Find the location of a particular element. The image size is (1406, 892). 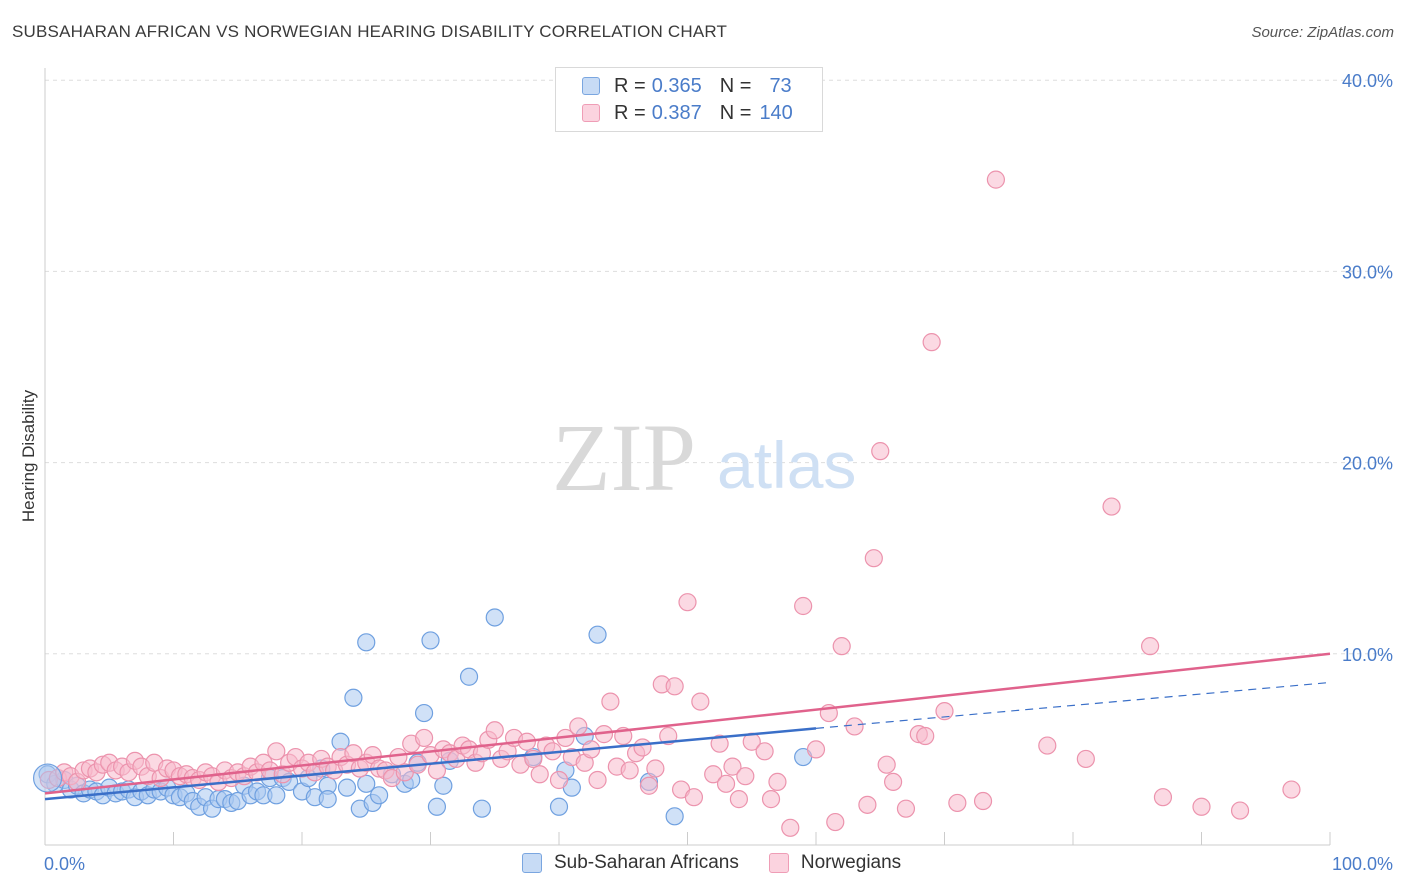

legend-item-subsaharan: Sub-Saharan Africans is located at coordinates (630, 863).